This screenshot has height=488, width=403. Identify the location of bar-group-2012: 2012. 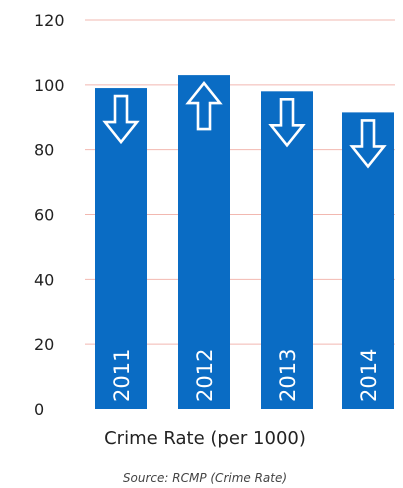
(204, 242).